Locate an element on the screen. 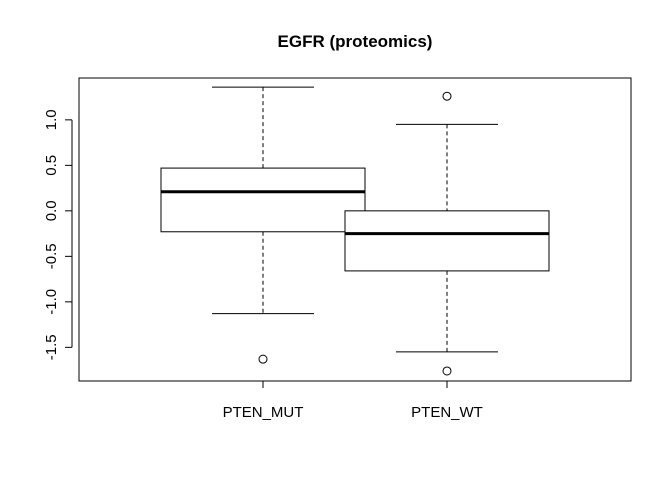 The image size is (672, 480). y-tick-label: -0.5 is located at coordinates (51, 256).